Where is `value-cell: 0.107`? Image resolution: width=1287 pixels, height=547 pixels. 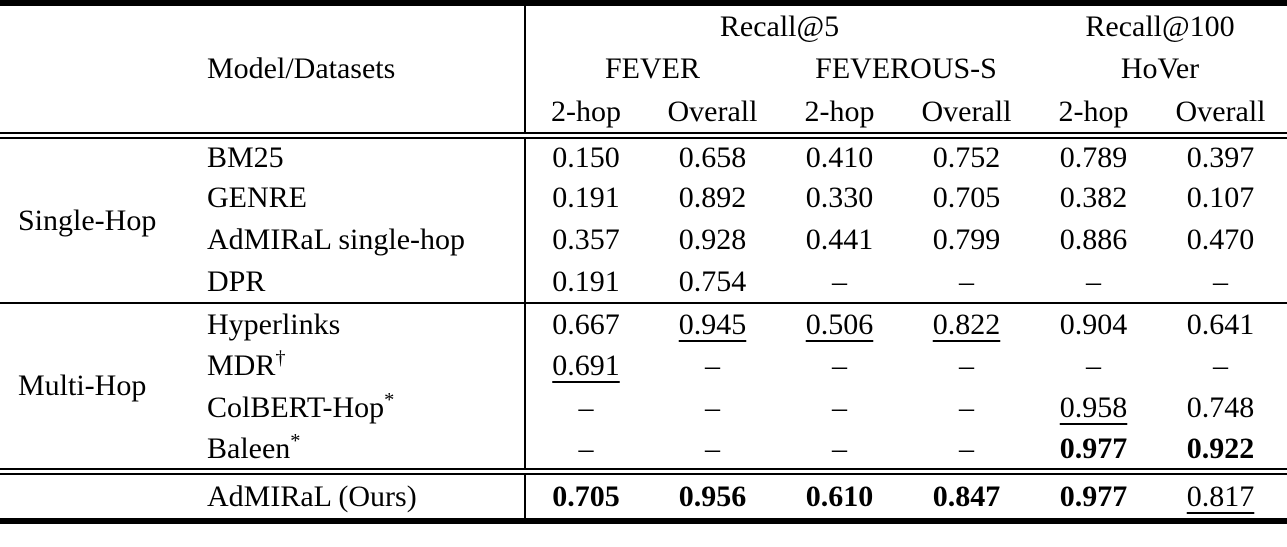
value-cell: 0.107 is located at coordinates (1220, 198).